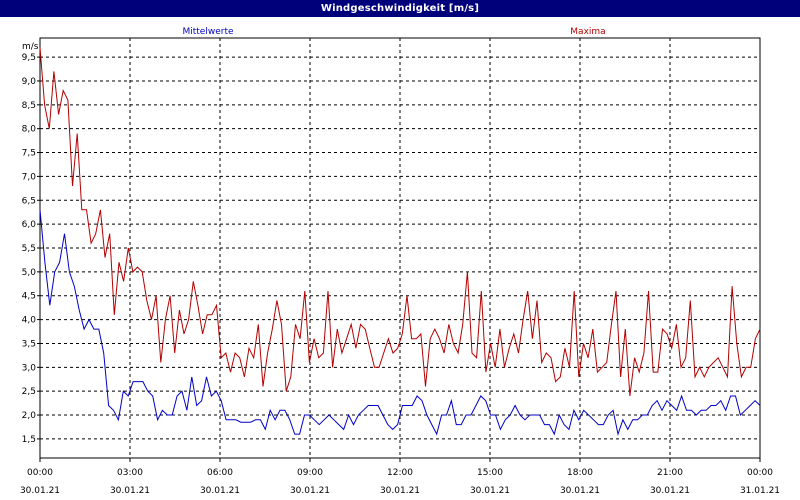 Image resolution: width=800 pixels, height=500 pixels. I want to click on y-tick-label: 4,5, so click(29, 297).